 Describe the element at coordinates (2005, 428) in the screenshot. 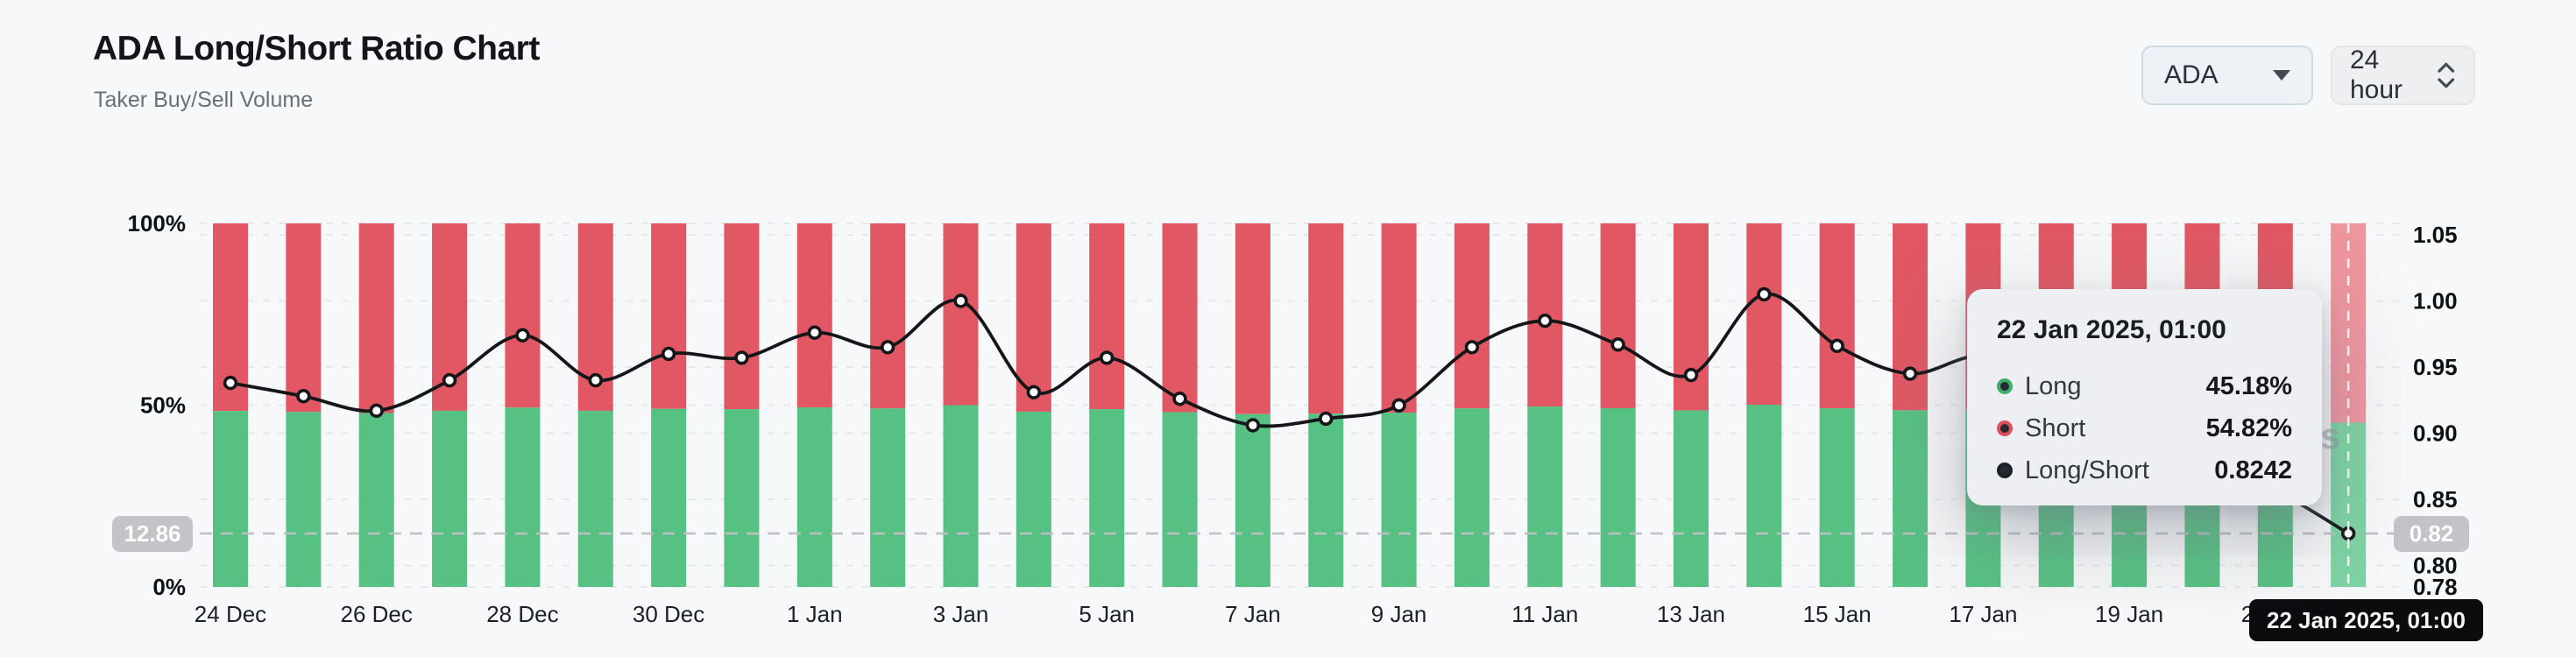

I see `short-series-icon` at that location.